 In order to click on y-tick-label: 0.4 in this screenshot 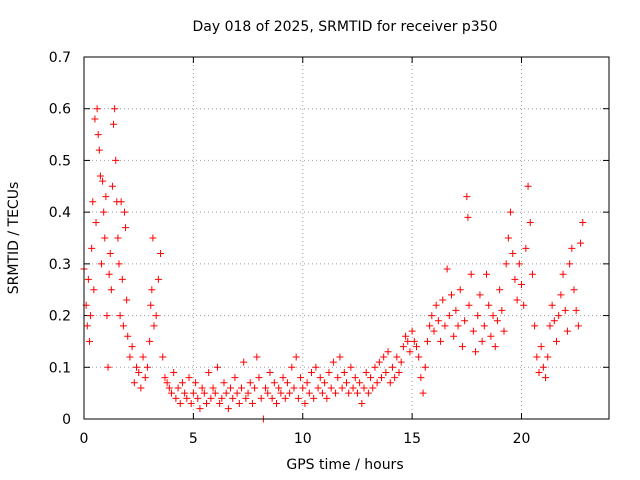, I will do `click(60, 213)`.